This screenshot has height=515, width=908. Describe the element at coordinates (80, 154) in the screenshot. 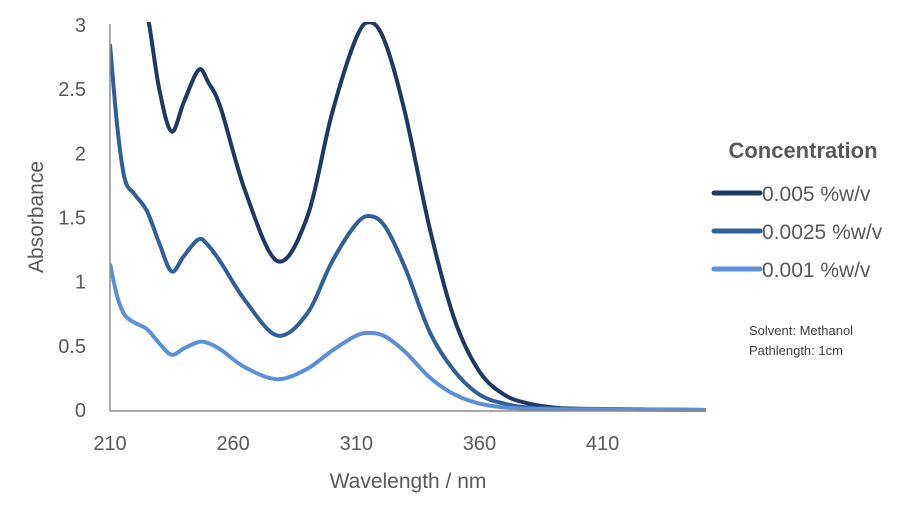

I see `y-tick-label: 2` at that location.